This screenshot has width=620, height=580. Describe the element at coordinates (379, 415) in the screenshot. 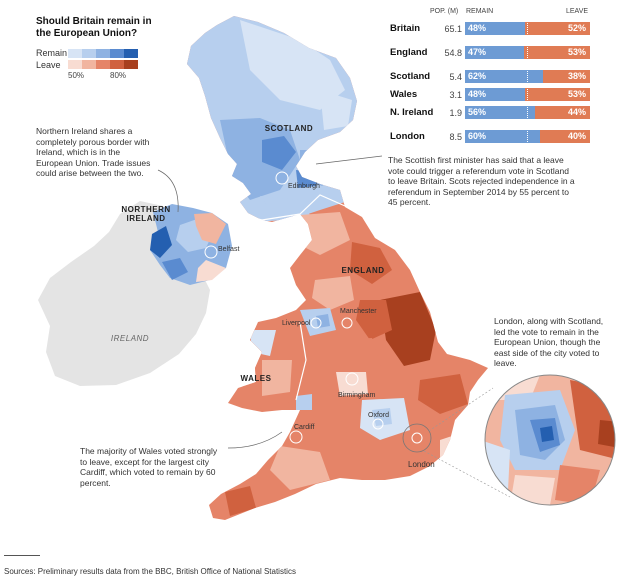

I see `city-label-oxford: Oxford` at that location.